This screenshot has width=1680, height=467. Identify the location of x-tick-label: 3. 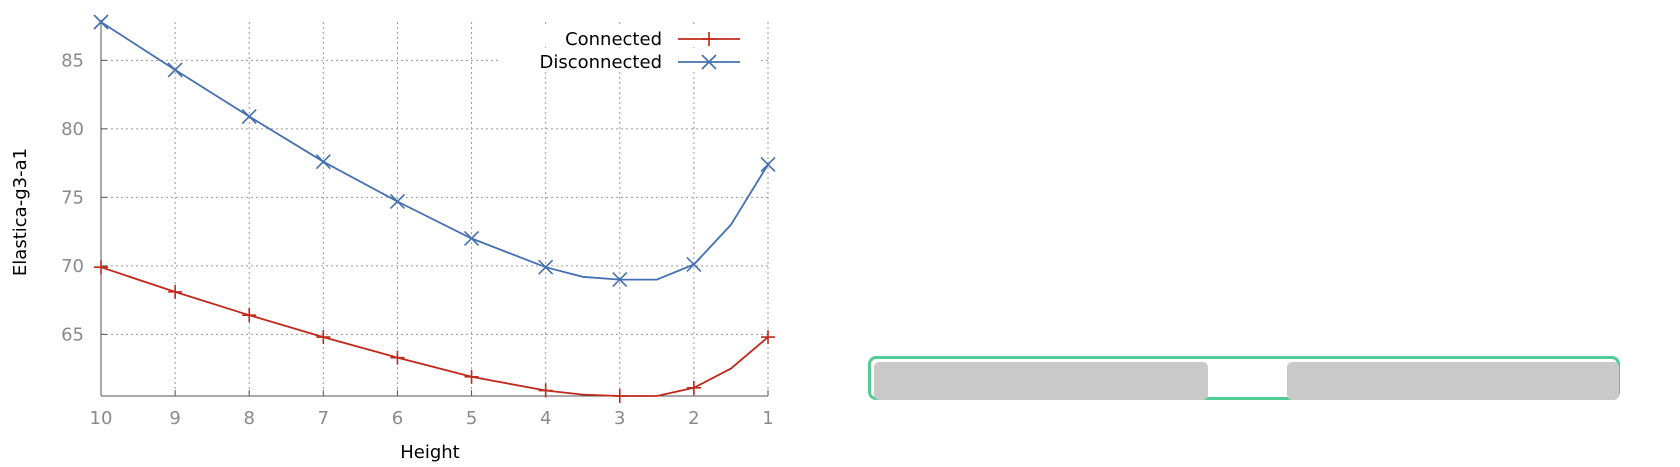
(619, 418).